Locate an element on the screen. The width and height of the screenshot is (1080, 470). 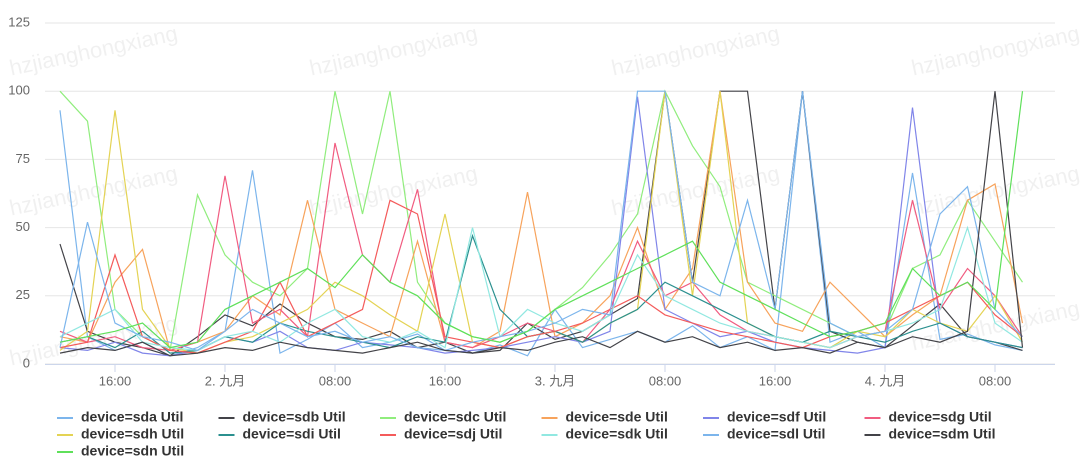
legend-label: device=sdm Util is located at coordinates (942, 434).